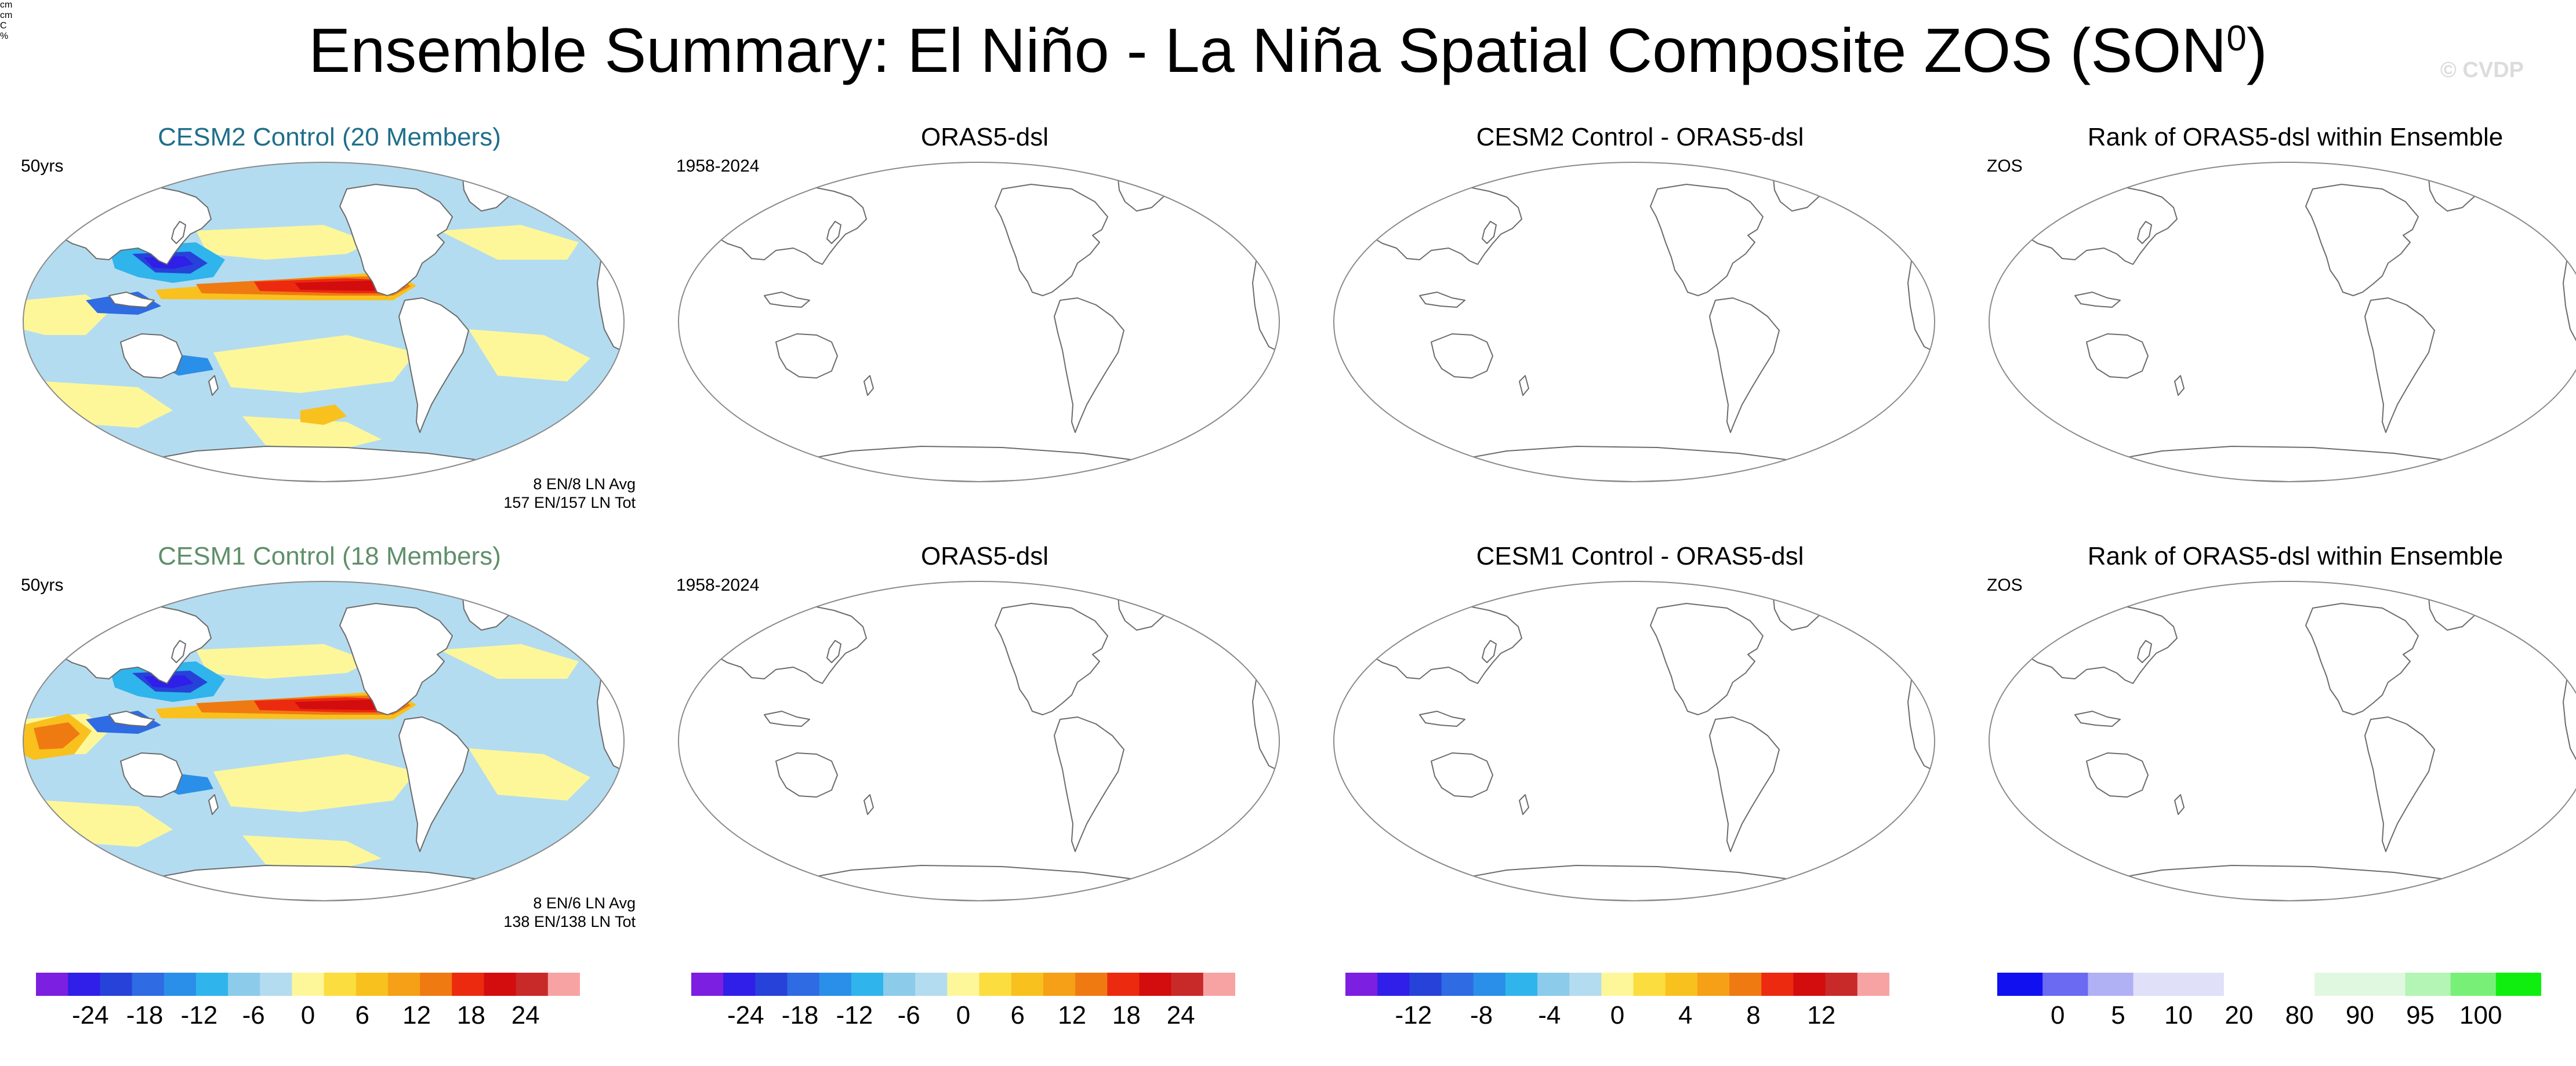 This screenshot has height=1066, width=2576. Describe the element at coordinates (2269, 1003) in the screenshot. I see `colorbar: 0 5 10 20 80 90 95 100` at that location.